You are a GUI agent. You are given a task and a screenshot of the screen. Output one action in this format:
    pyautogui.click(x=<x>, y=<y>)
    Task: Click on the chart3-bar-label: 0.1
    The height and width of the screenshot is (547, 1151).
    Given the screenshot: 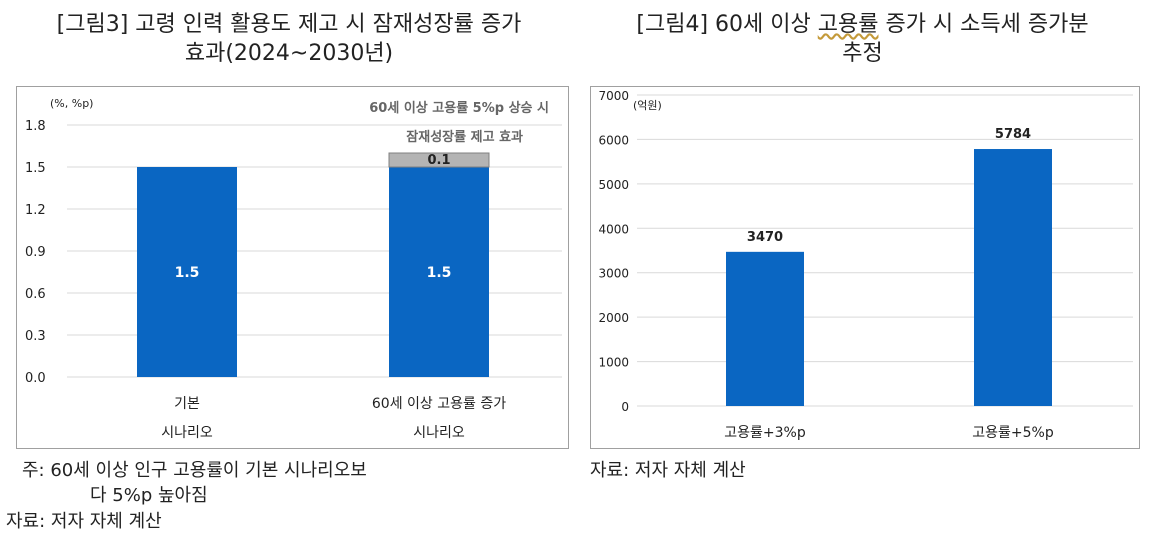 What is the action you would take?
    pyautogui.click(x=438, y=160)
    